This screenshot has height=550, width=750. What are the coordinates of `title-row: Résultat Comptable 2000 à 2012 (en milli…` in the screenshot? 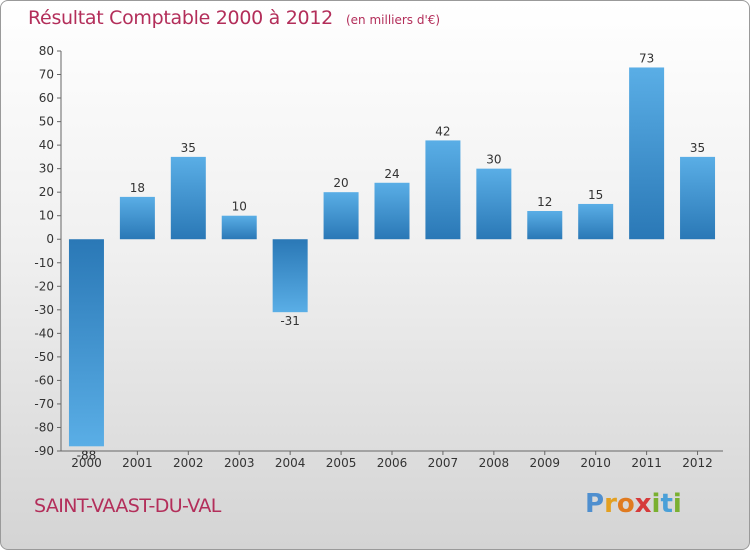 It's located at (234, 18).